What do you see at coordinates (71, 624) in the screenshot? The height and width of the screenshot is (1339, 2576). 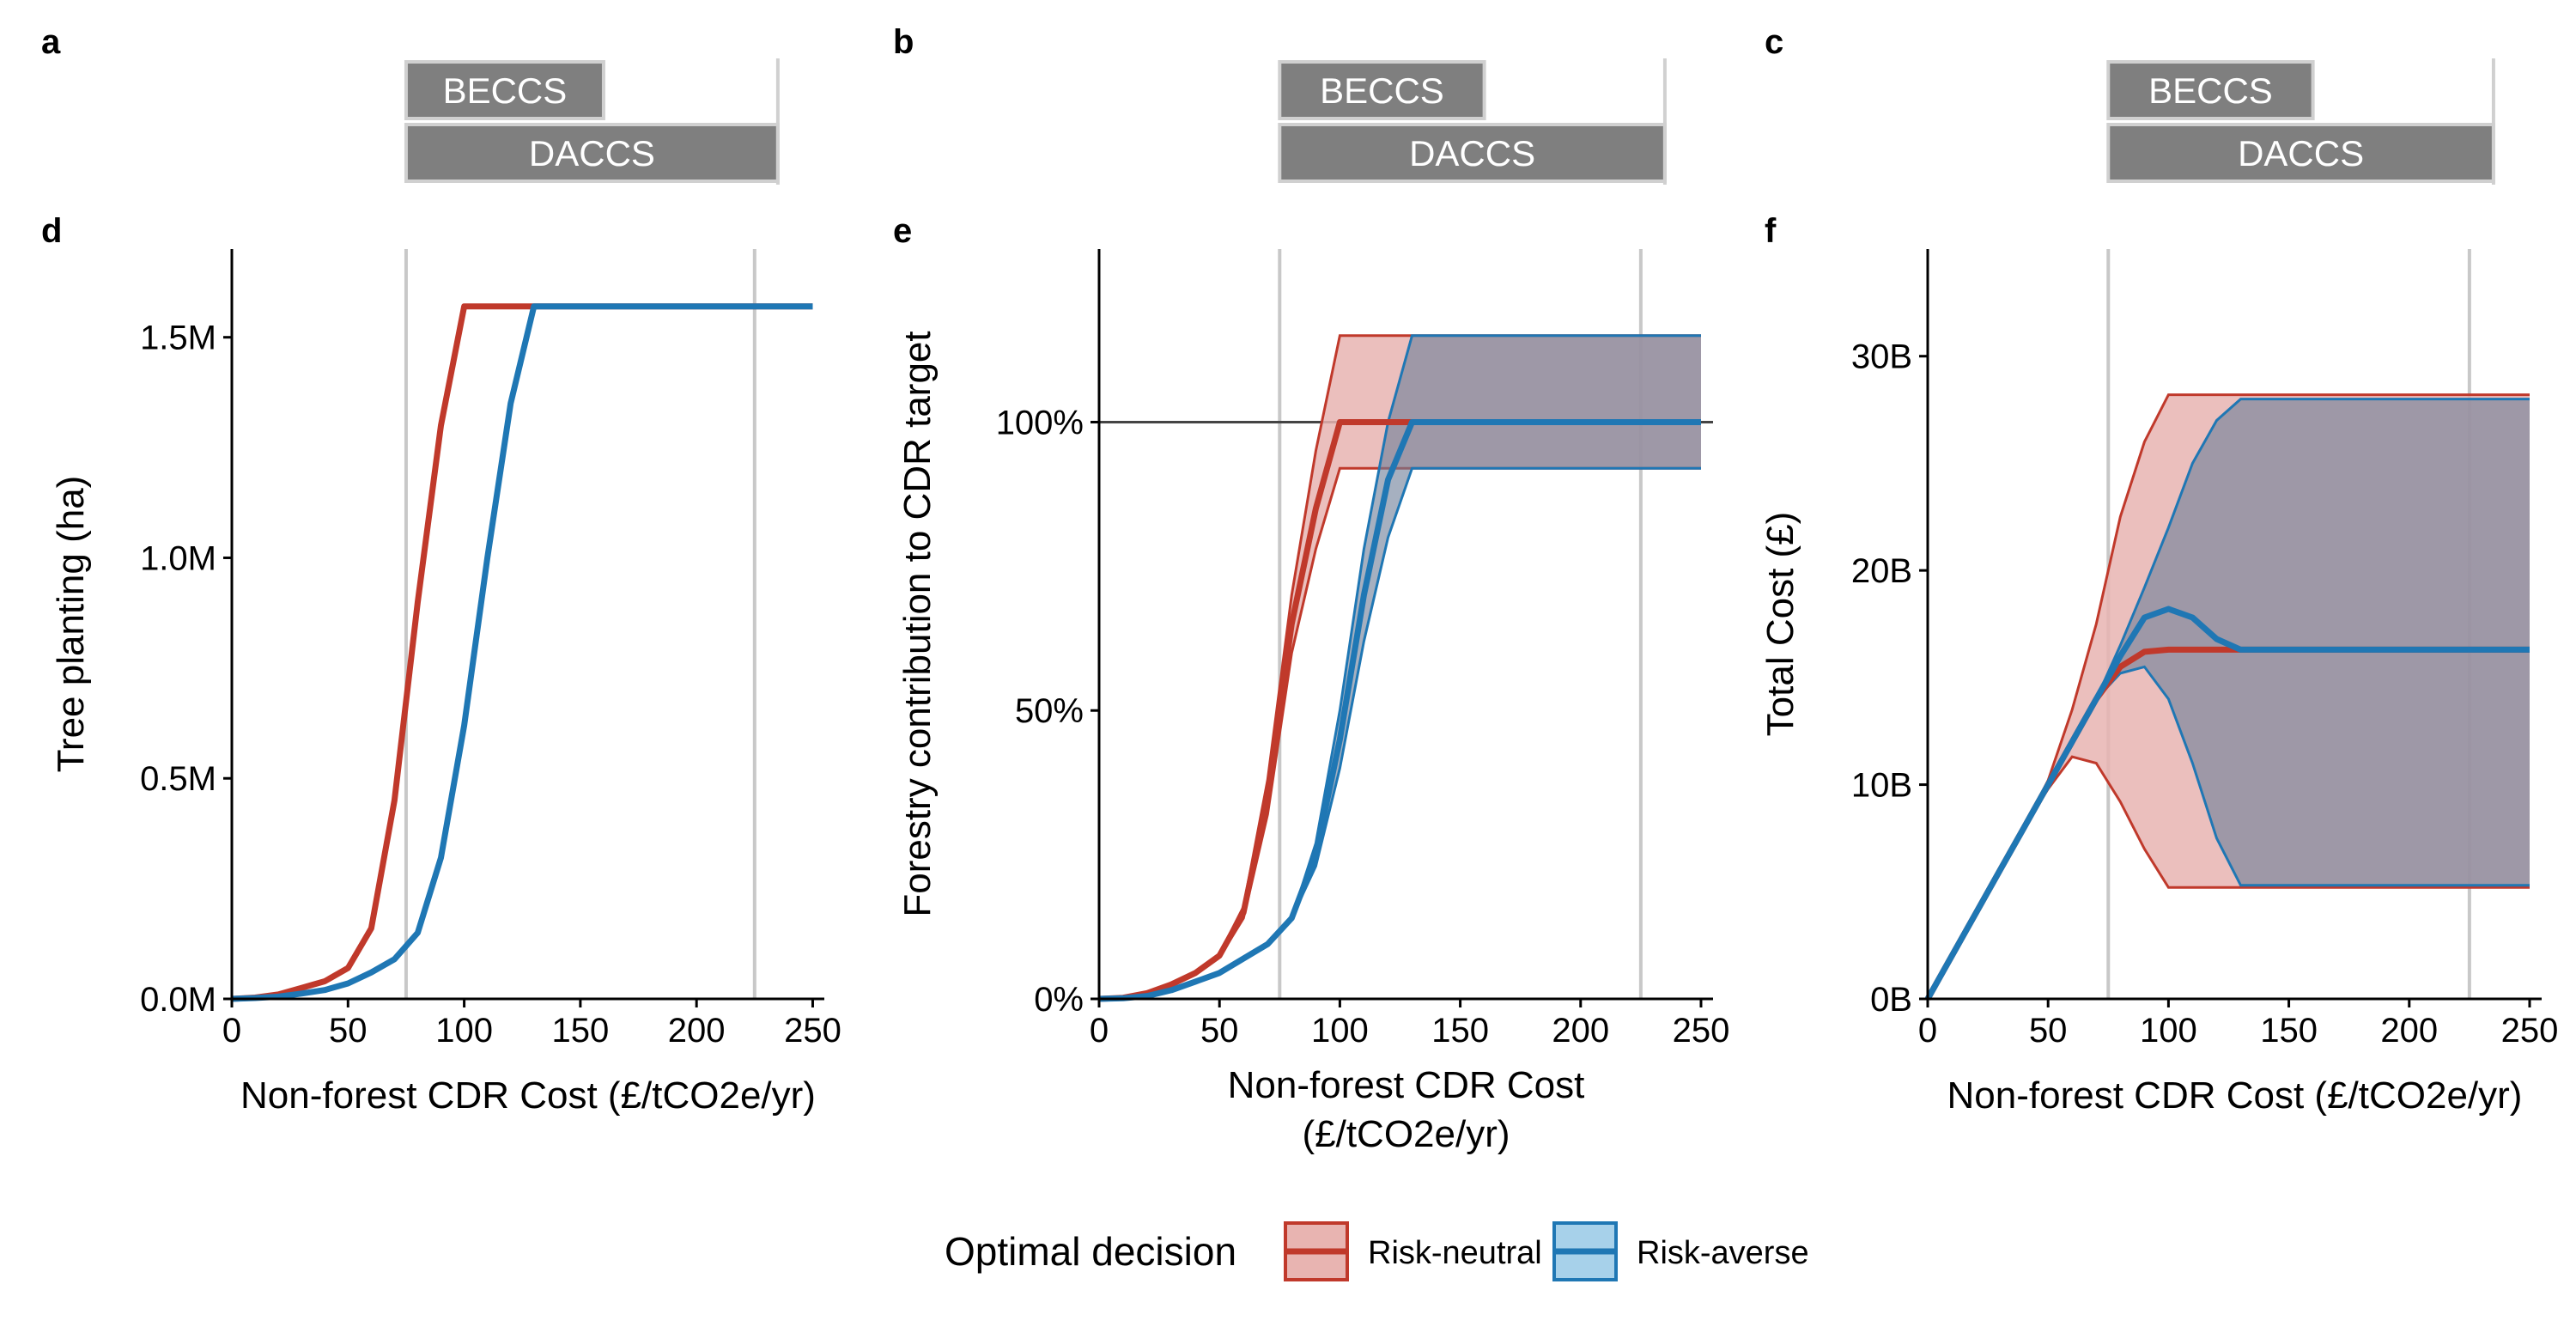 I see `y-axis-title: Tree planting (ha)` at bounding box center [71, 624].